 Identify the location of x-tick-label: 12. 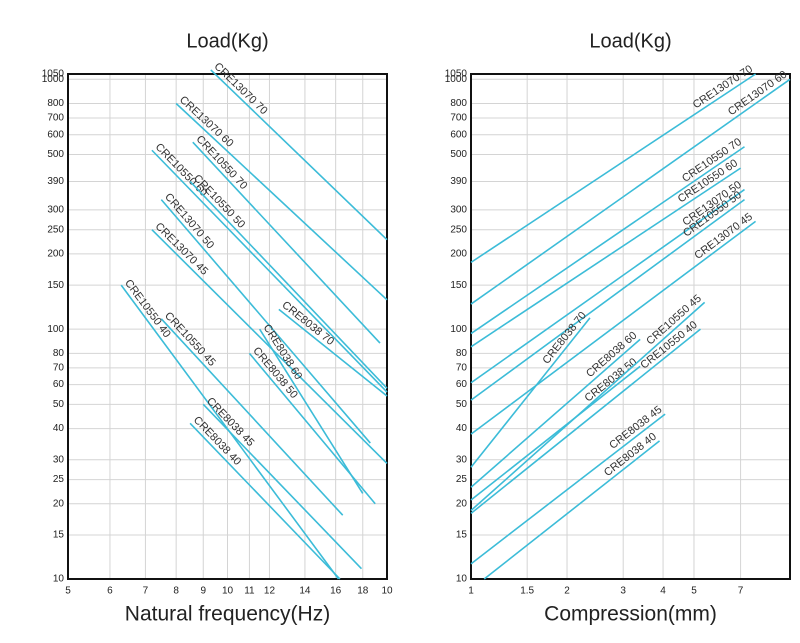
(270, 591).